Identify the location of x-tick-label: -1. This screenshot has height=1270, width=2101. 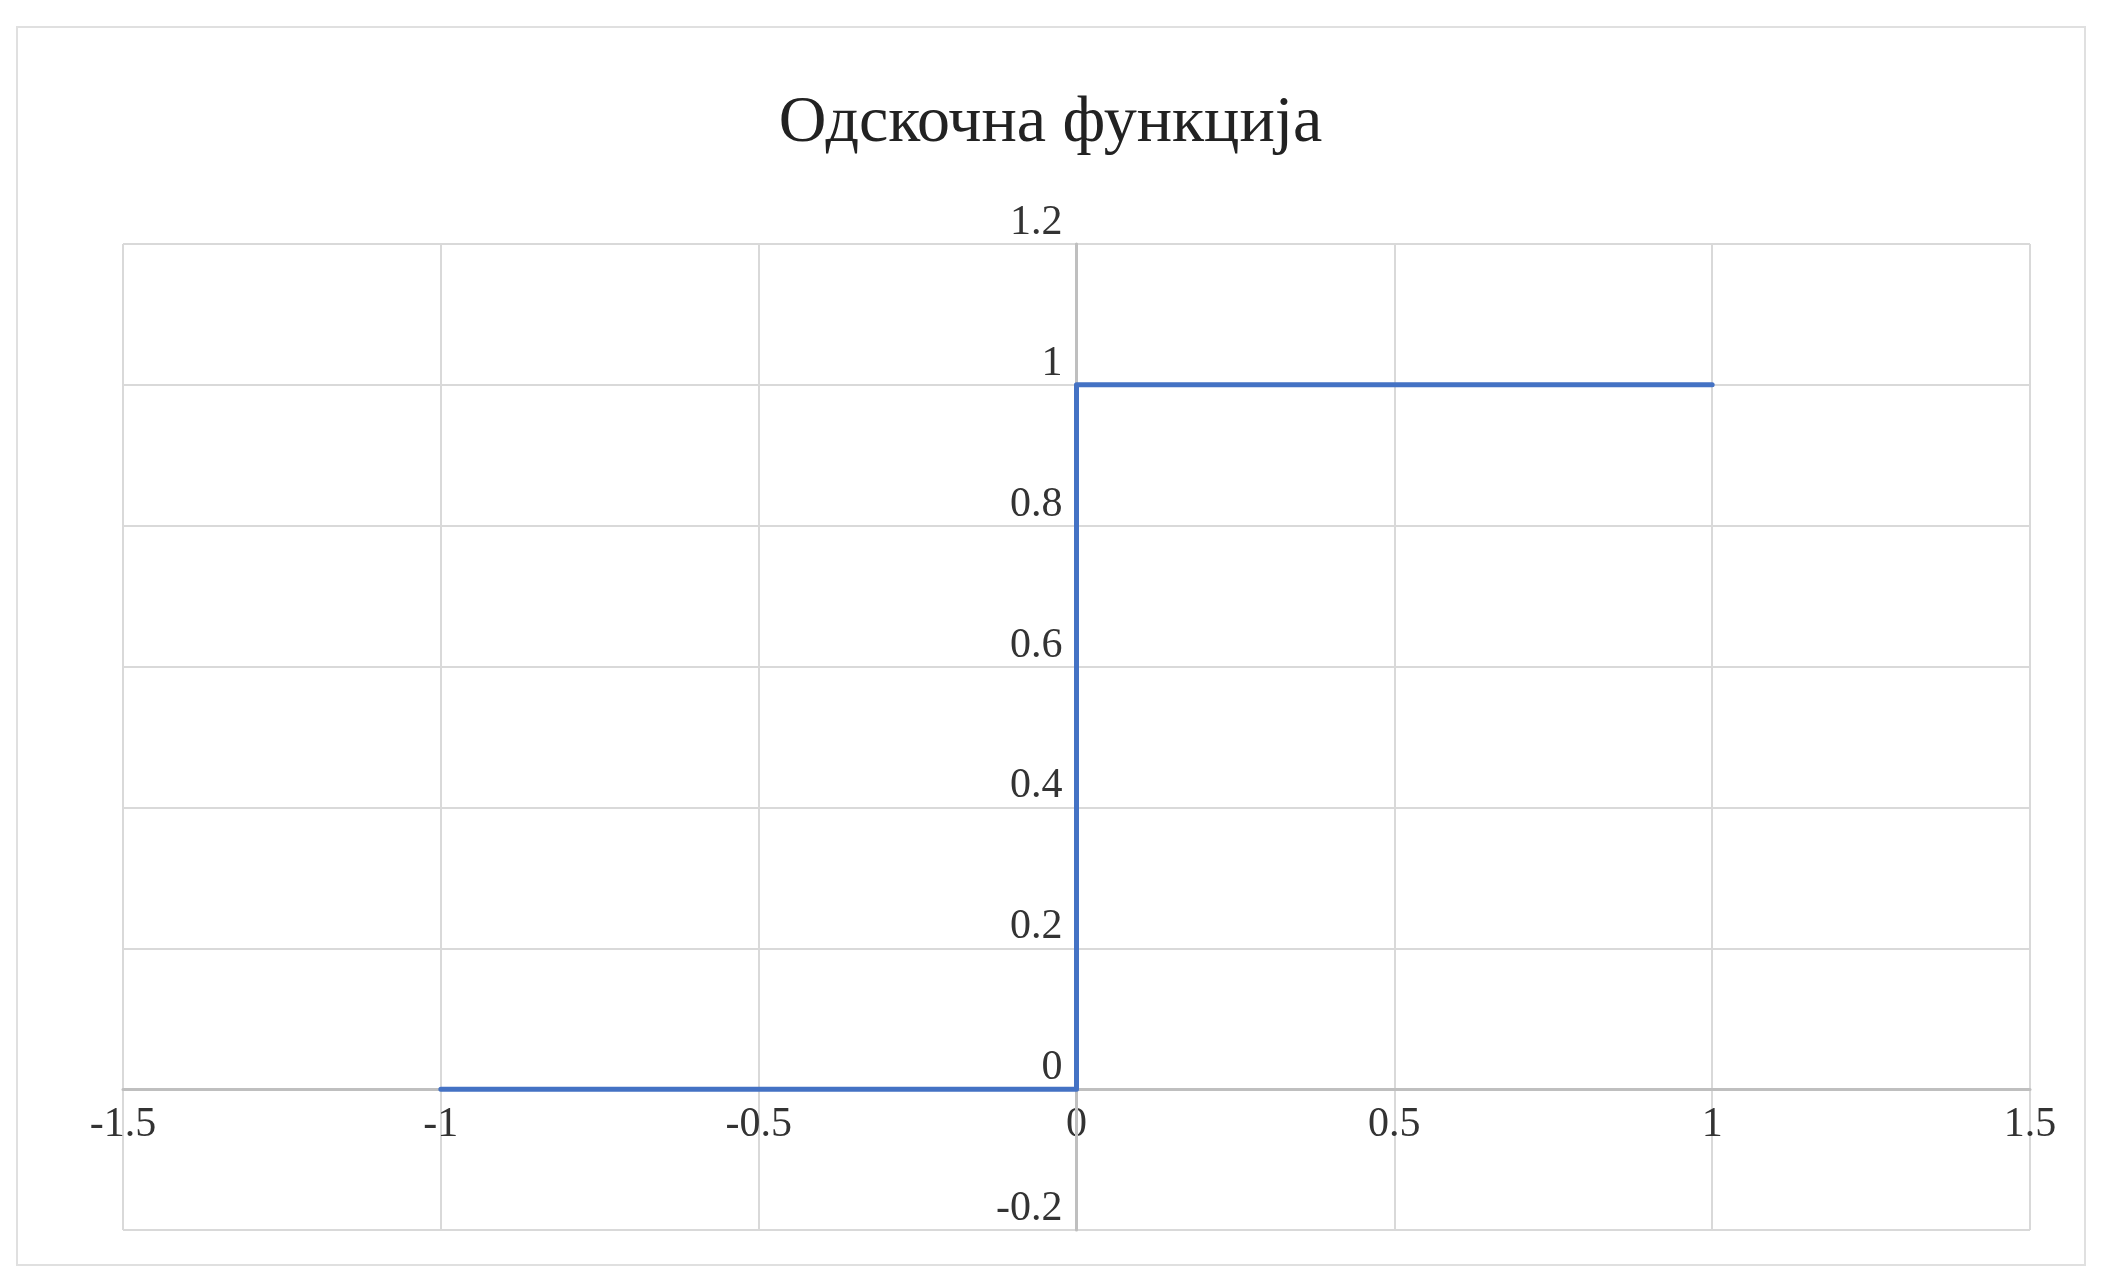
(441, 1122).